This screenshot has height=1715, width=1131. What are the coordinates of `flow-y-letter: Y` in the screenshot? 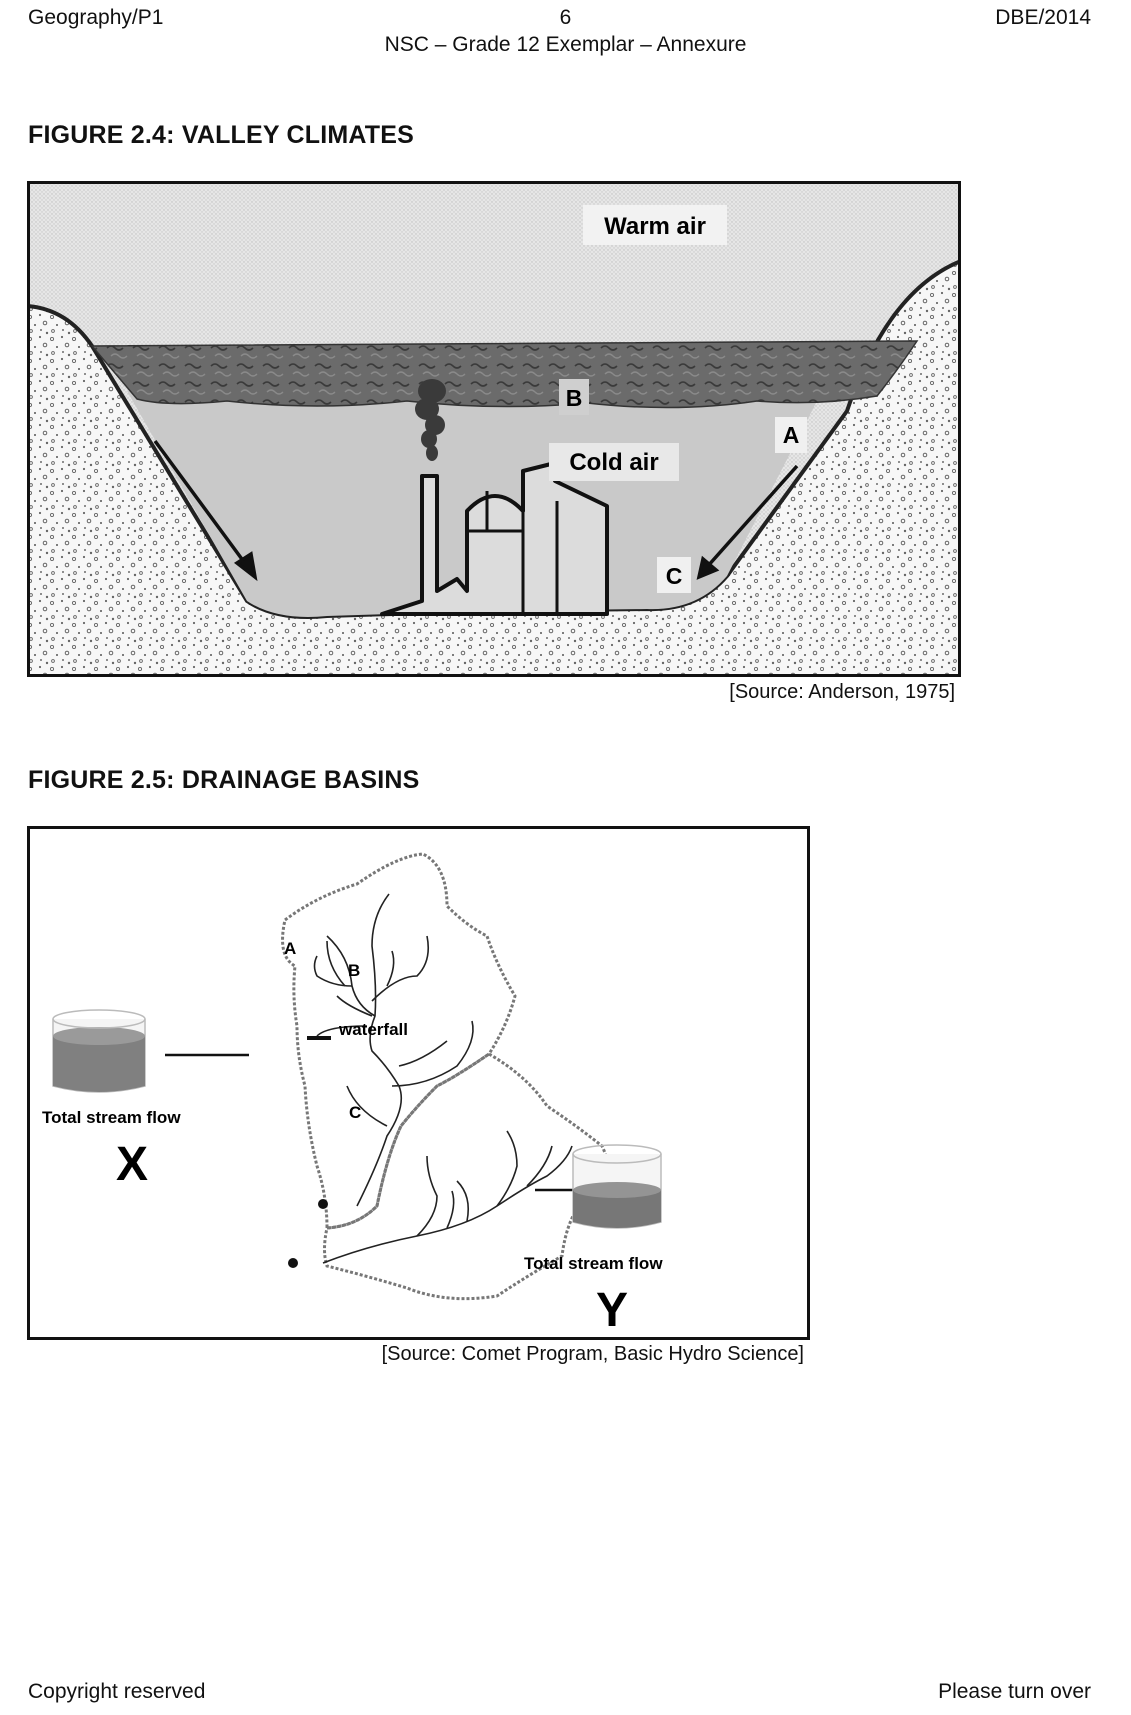 It's located at (612, 1310).